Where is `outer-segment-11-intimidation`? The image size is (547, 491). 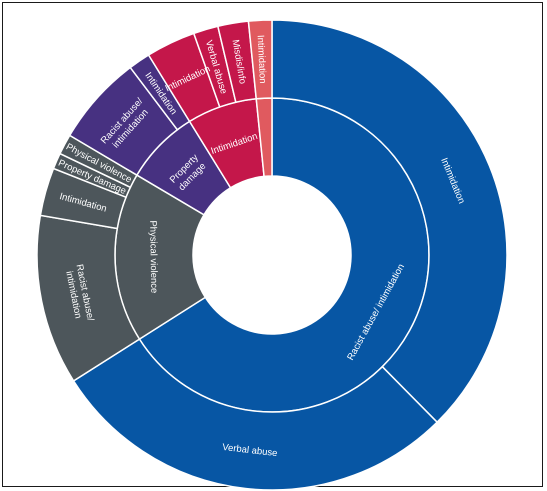 outer-segment-11-intimidation is located at coordinates (260, 59).